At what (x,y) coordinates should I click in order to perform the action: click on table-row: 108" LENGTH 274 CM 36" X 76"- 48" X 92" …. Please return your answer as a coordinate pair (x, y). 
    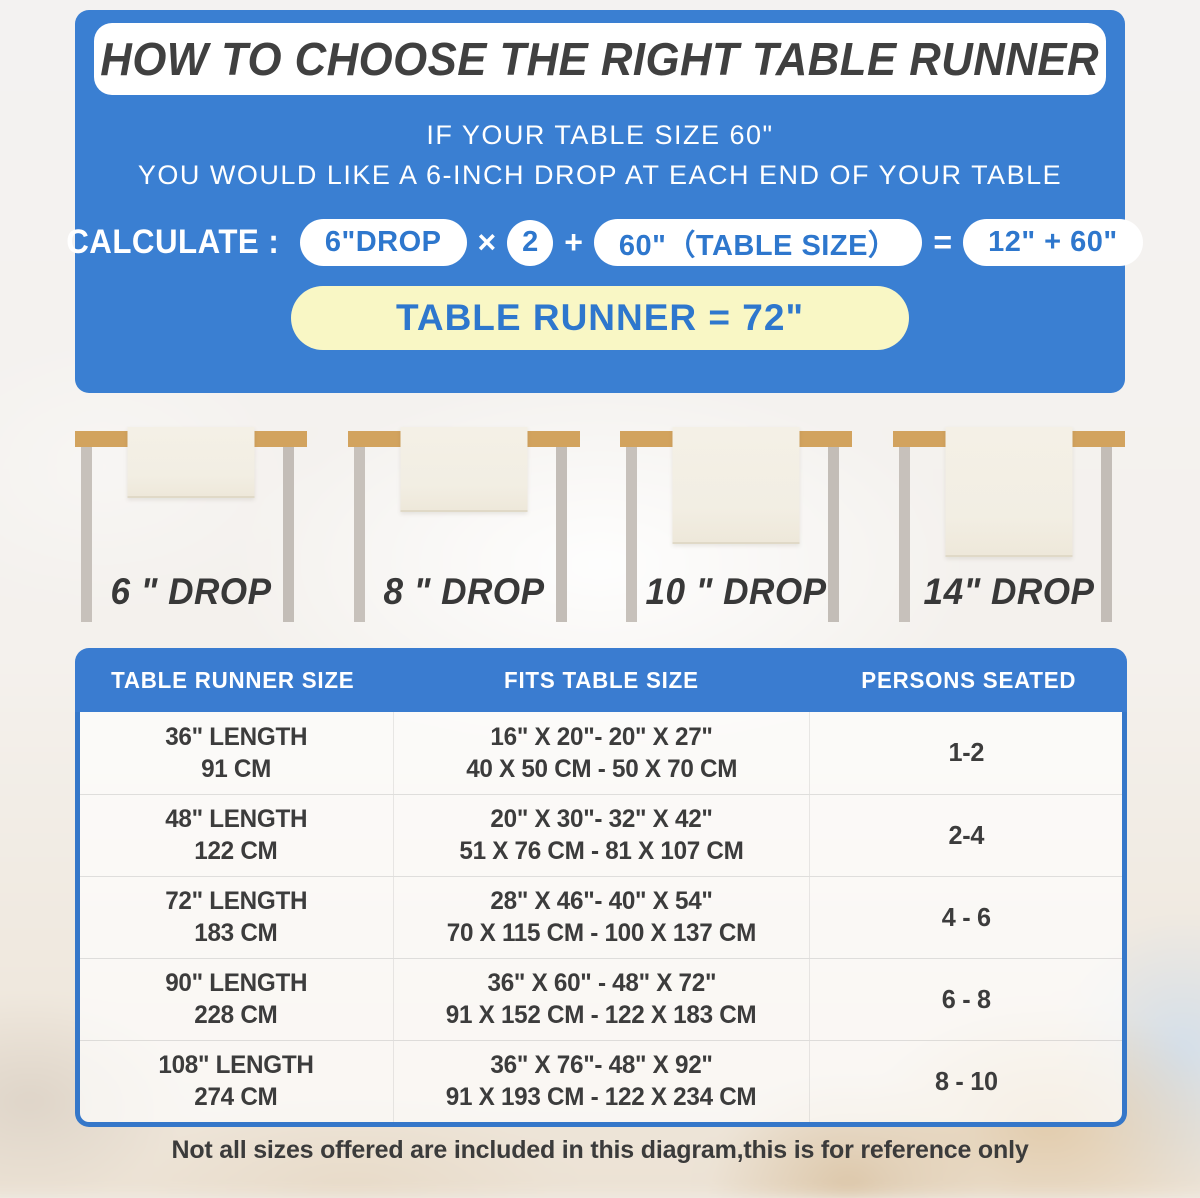
    Looking at the image, I should click on (601, 1081).